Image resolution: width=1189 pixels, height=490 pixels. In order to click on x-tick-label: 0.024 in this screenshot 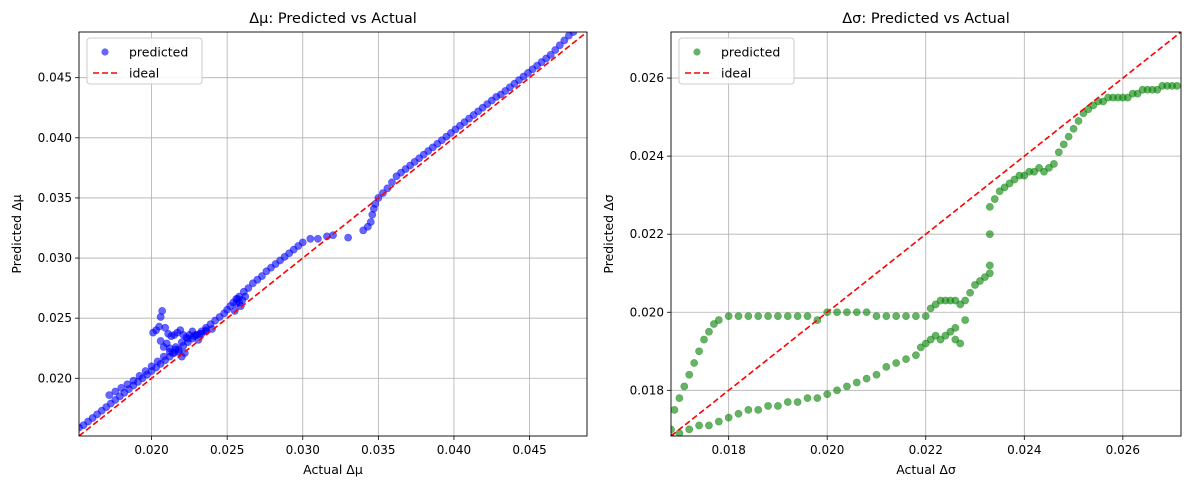, I will do `click(1024, 450)`.